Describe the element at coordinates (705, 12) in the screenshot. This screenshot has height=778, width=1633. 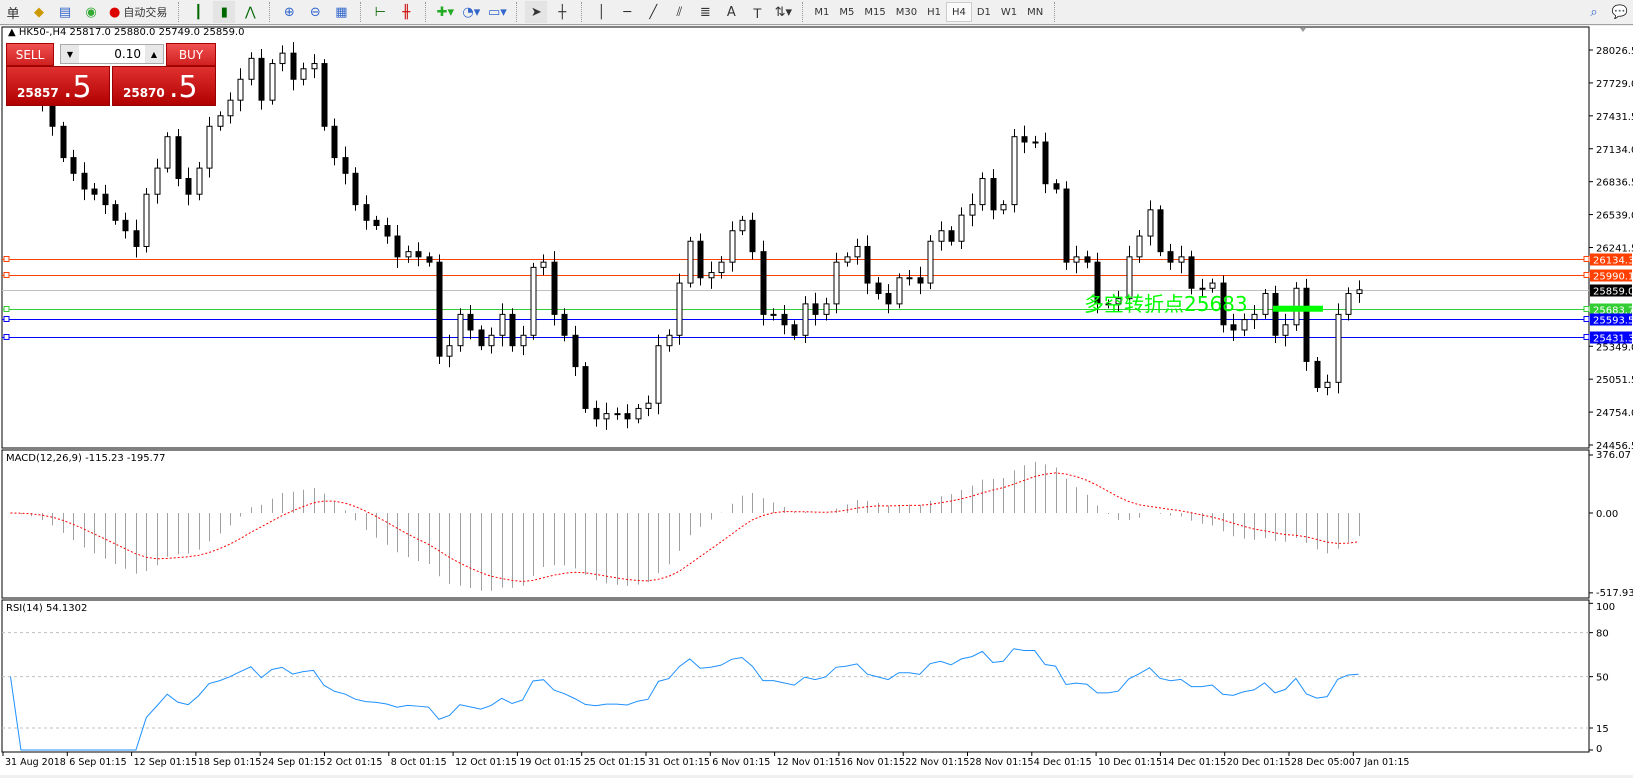
I see `fibonacci-icon: ≣` at that location.